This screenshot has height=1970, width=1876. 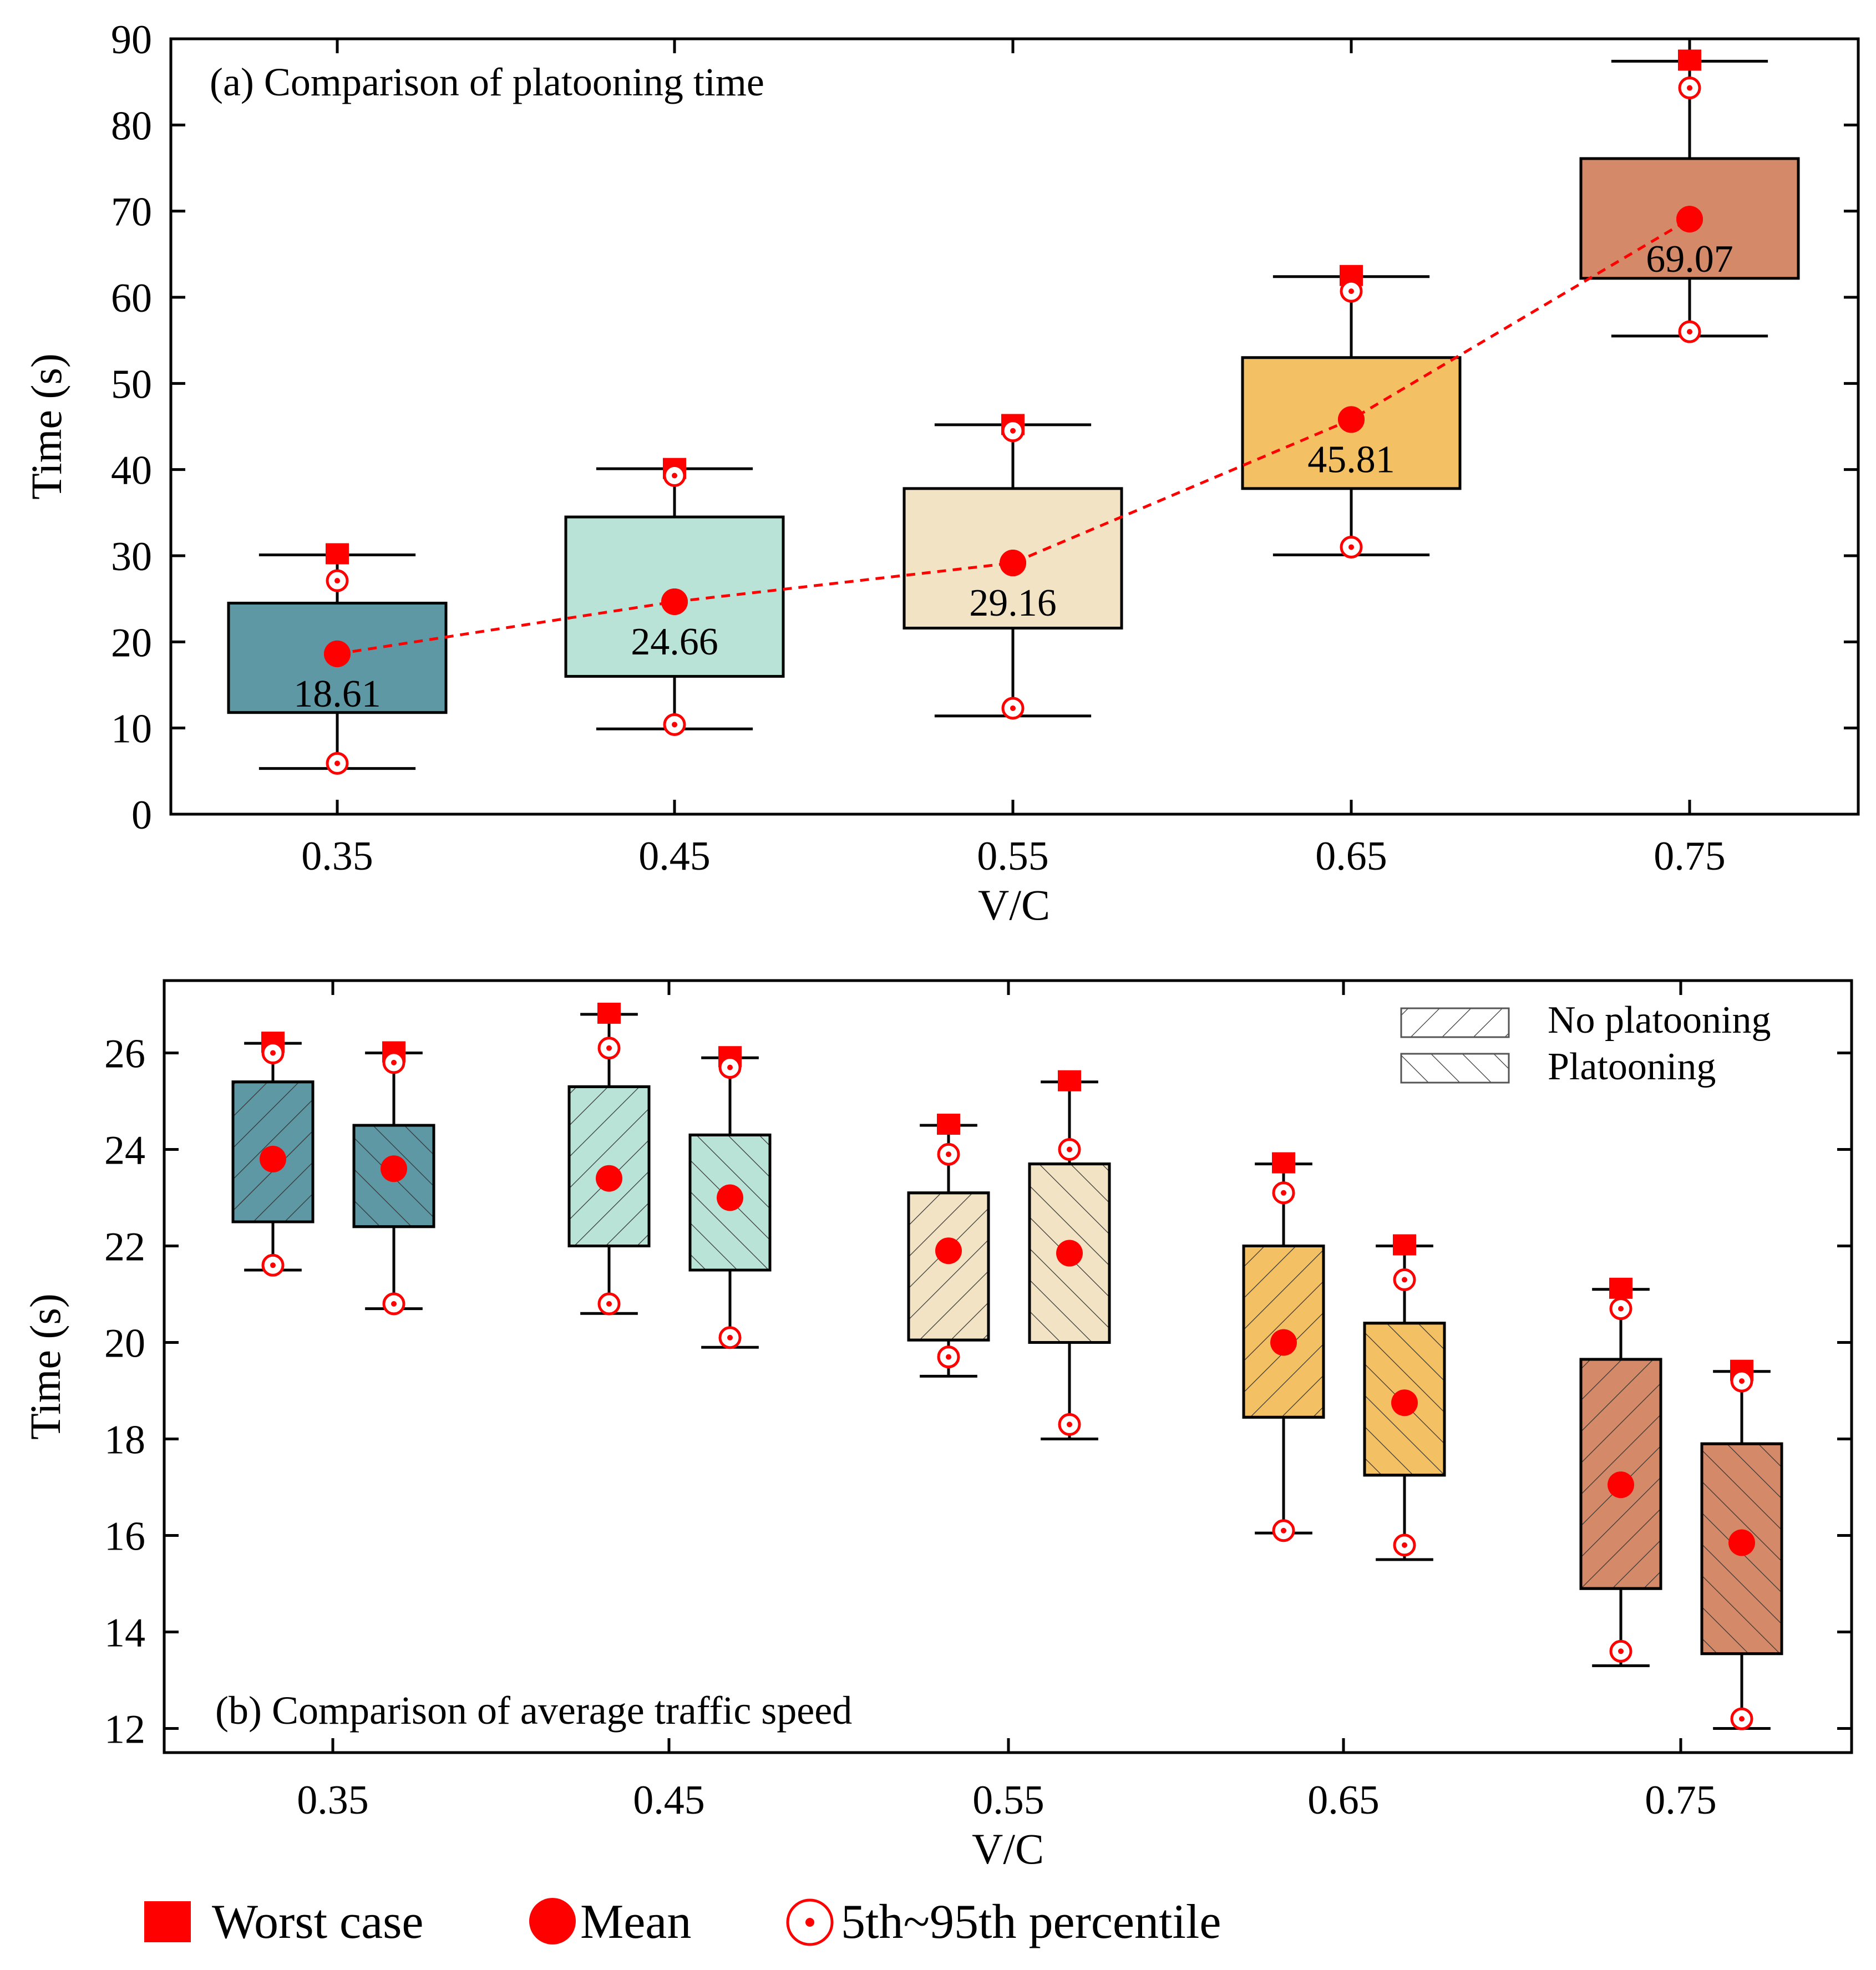 I want to click on y-tick-label: 0, so click(x=141, y=816).